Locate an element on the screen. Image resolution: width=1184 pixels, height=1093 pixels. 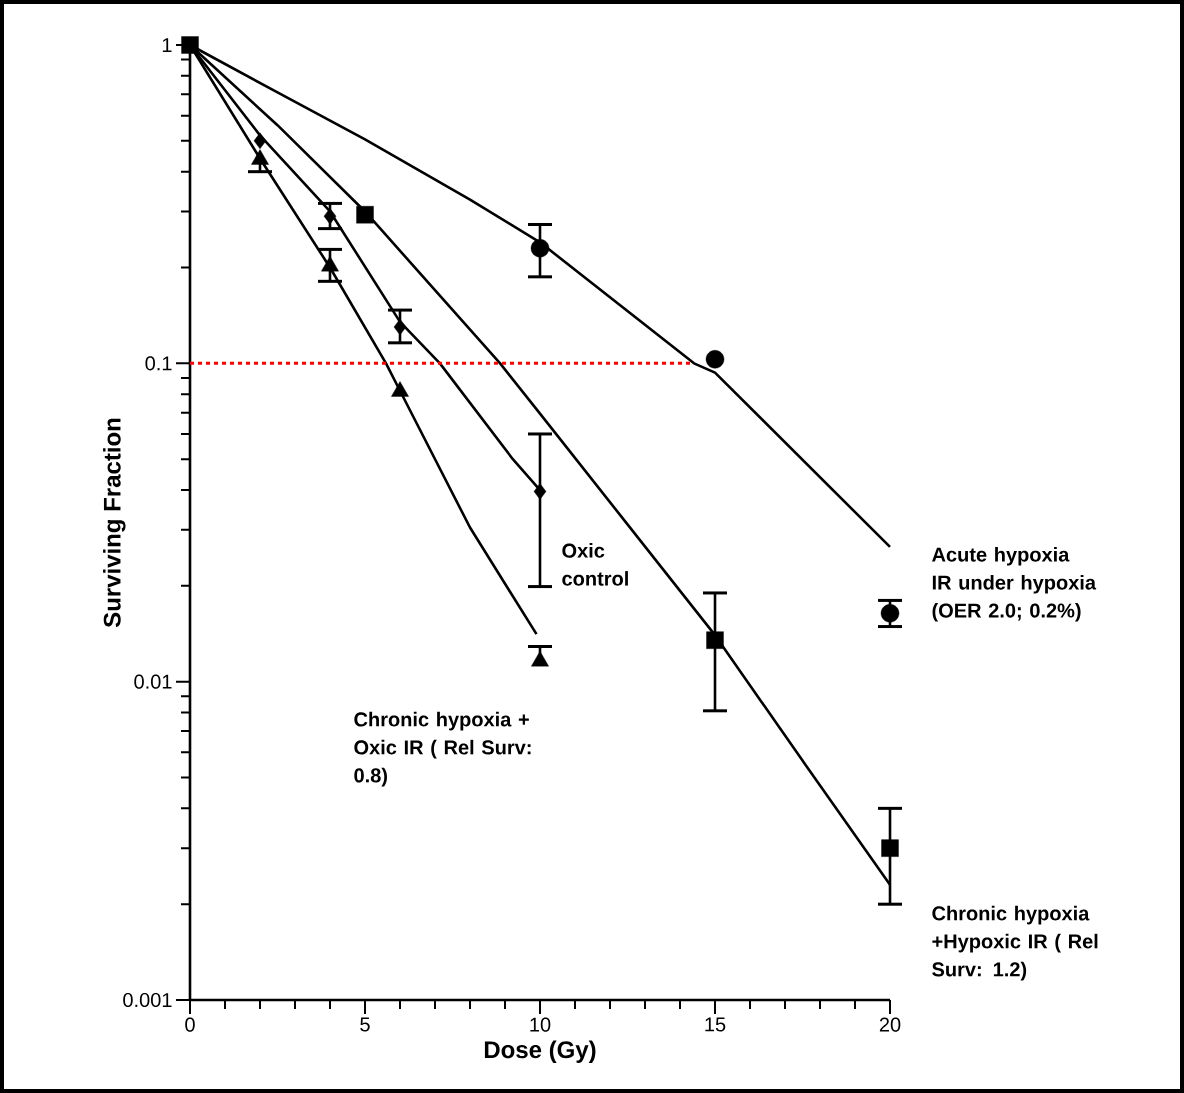
y-axis-title: Surviving Fraction is located at coordinates (114, 523).